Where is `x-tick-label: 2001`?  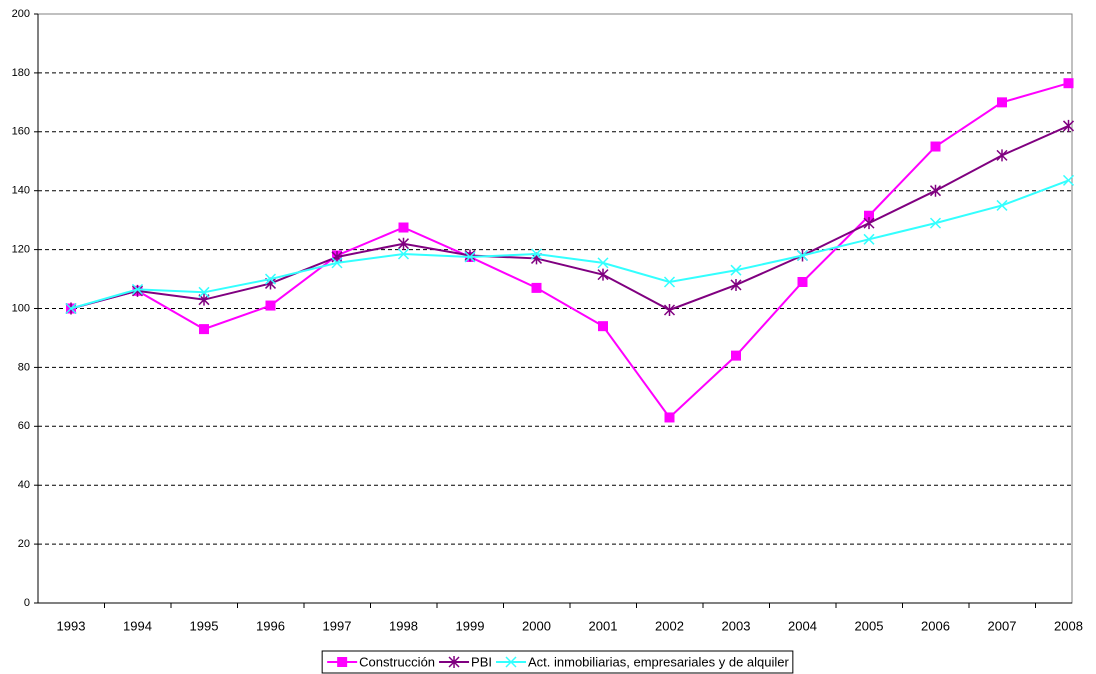 x-tick-label: 2001 is located at coordinates (603, 625).